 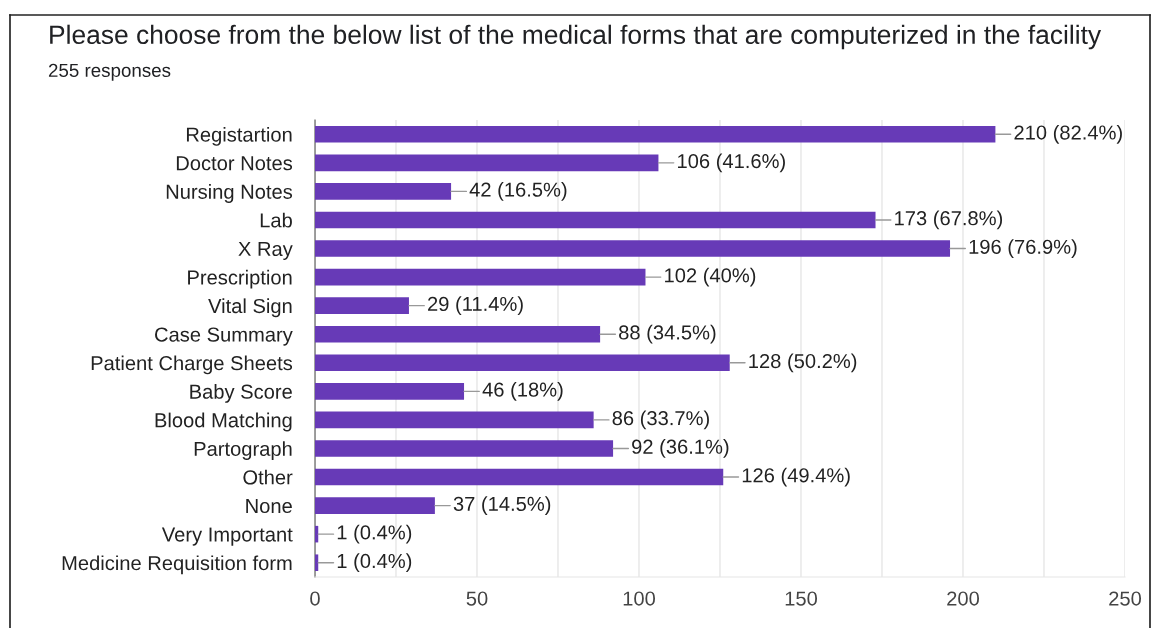 What do you see at coordinates (241, 393) in the screenshot?
I see `y-tick-label: Baby Score` at bounding box center [241, 393].